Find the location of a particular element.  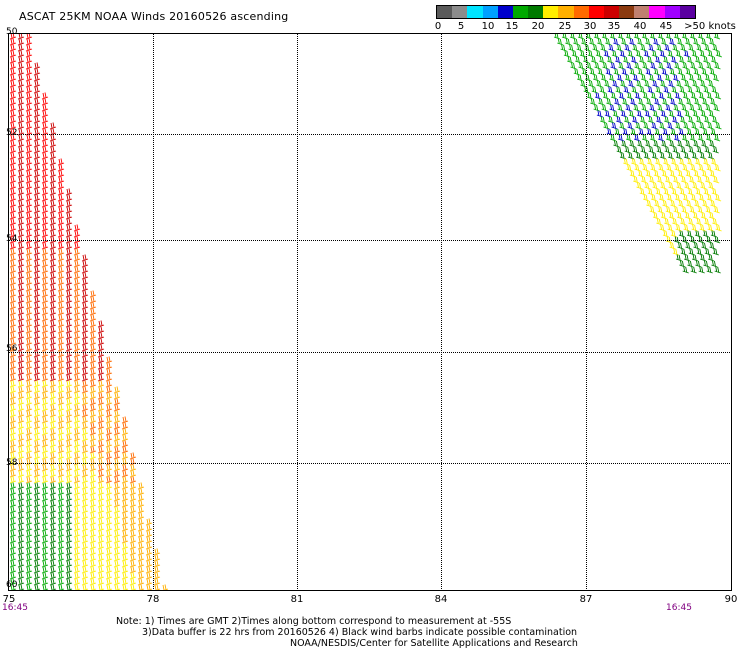

colorbar-label: 15 is located at coordinates (512, 26).